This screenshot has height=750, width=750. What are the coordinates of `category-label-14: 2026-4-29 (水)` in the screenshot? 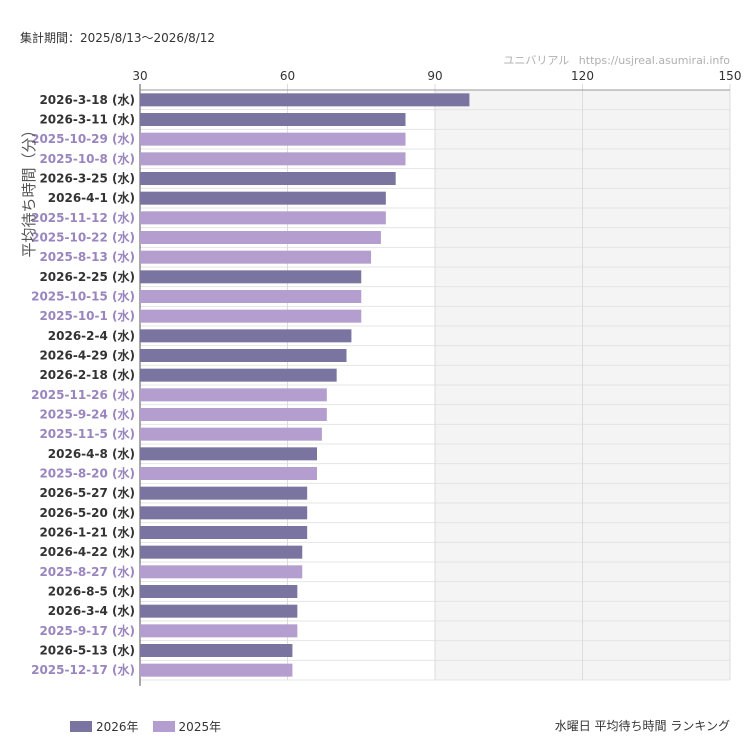 It's located at (87, 355).